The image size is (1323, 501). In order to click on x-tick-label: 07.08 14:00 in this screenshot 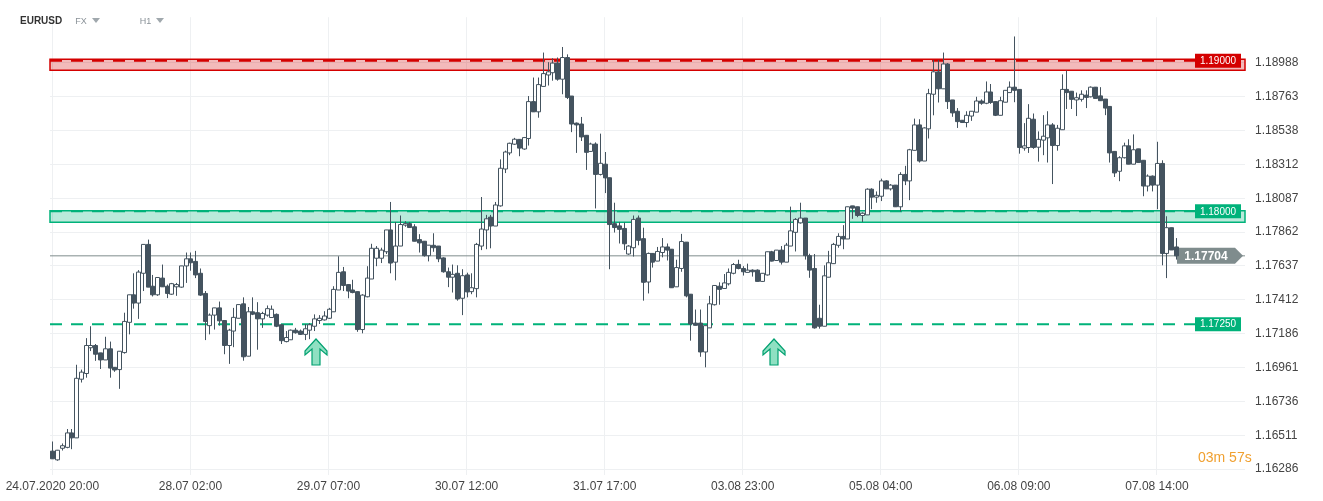, I will do `click(1157, 486)`.